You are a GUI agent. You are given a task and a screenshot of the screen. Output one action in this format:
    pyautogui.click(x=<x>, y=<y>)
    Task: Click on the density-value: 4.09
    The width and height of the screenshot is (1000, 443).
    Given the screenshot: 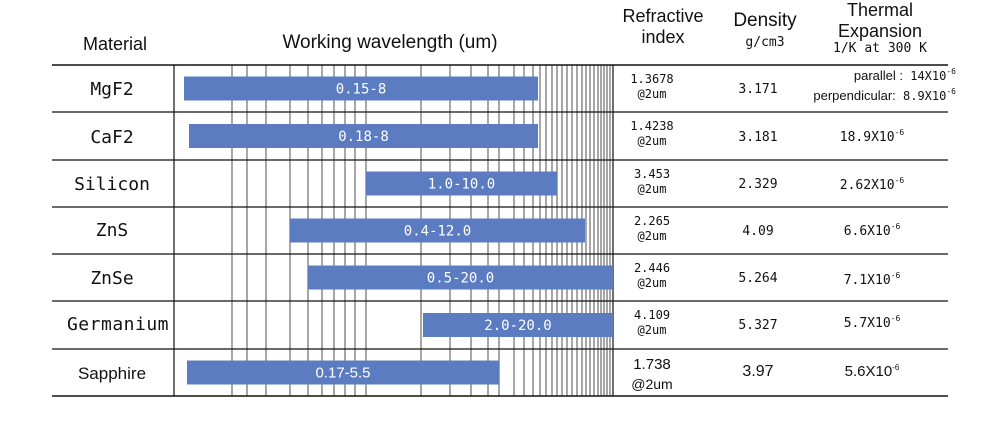 What is the action you would take?
    pyautogui.click(x=758, y=231)
    